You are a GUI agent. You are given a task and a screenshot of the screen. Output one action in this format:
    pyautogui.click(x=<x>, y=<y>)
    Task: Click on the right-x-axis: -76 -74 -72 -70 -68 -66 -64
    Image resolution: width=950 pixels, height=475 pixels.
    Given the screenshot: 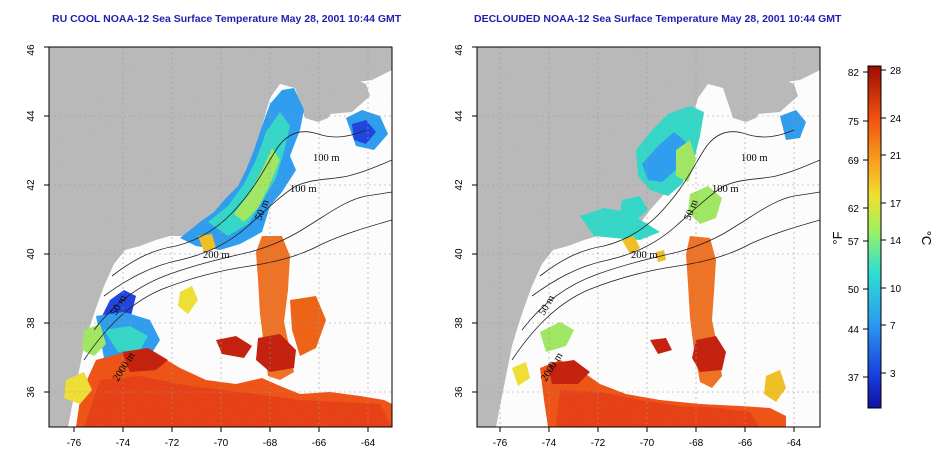 What is the action you would take?
    pyautogui.click(x=647, y=438)
    